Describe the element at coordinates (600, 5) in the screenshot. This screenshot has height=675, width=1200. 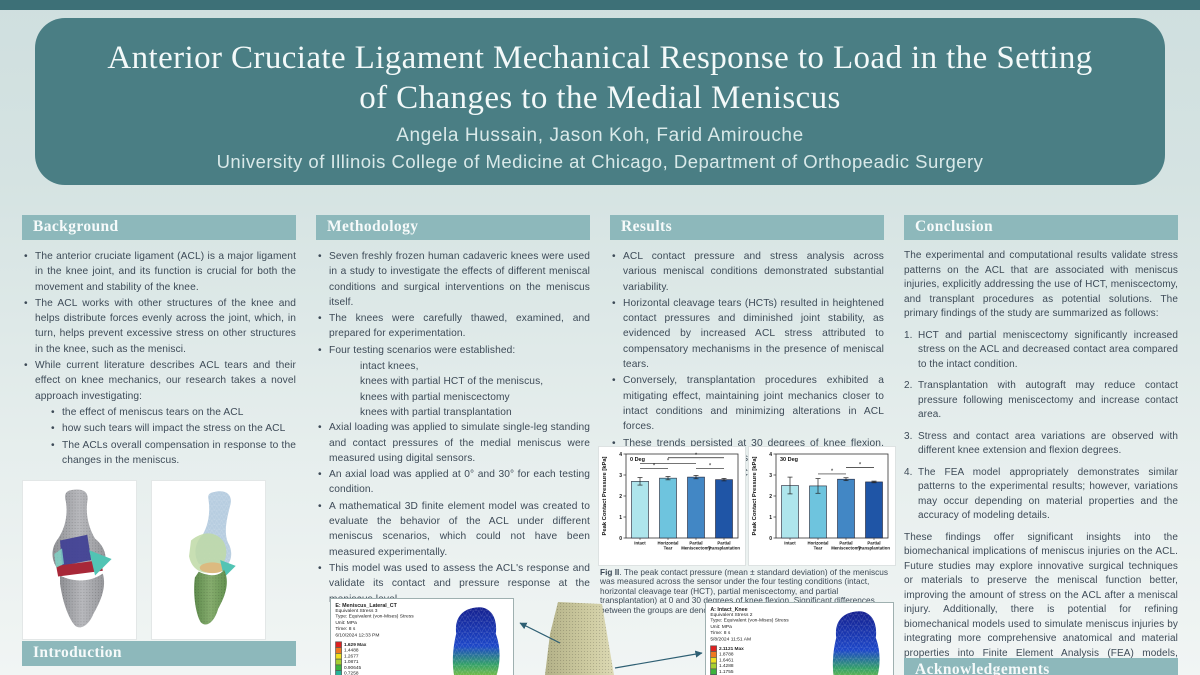
I see `top-accent-strip` at that location.